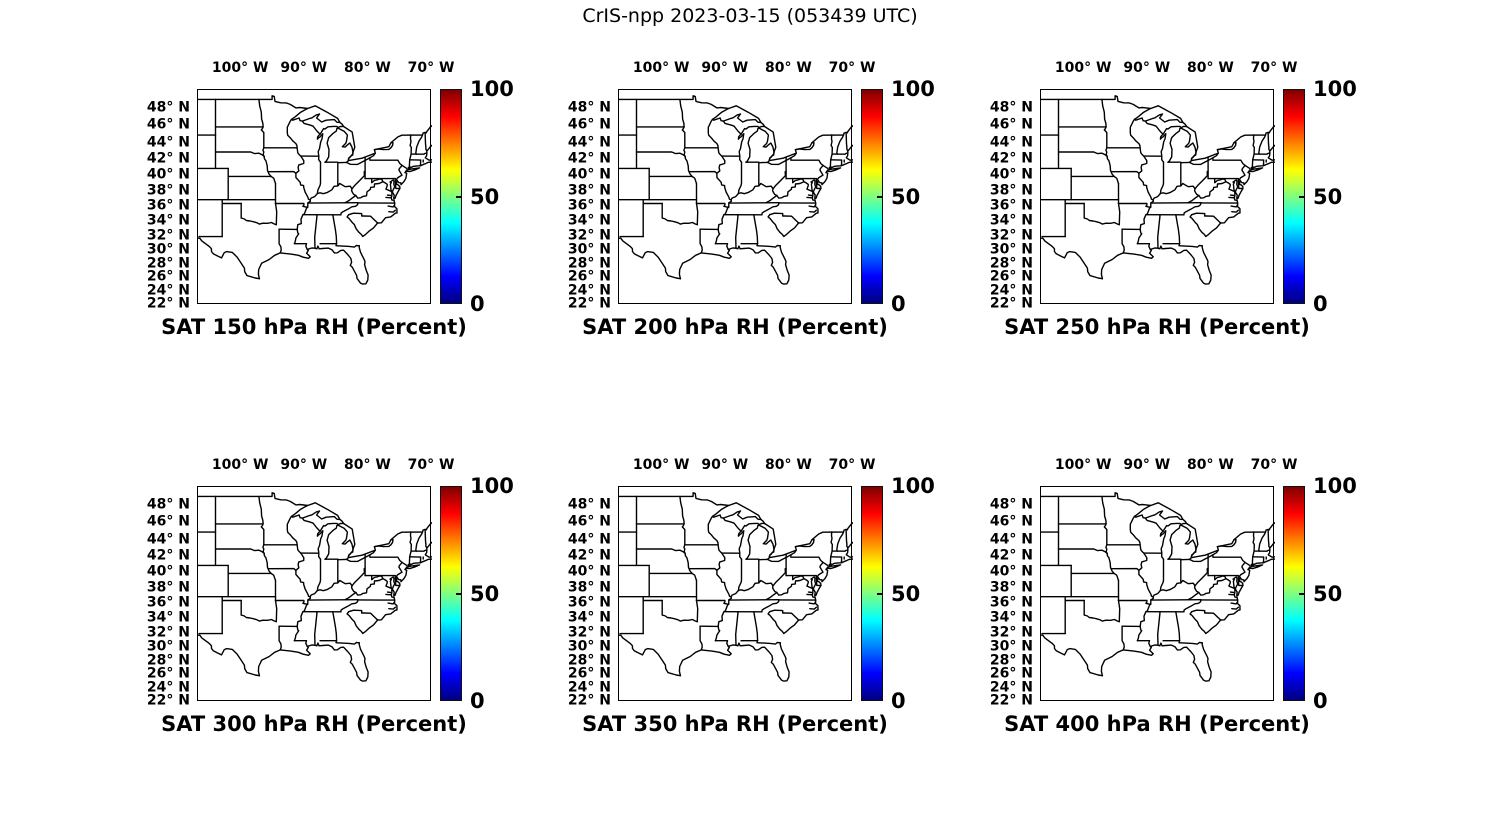 The image size is (1500, 825). Describe the element at coordinates (1157, 327) in the screenshot. I see `subplot-title: SAT 250 hPa RH (Percent)` at that location.